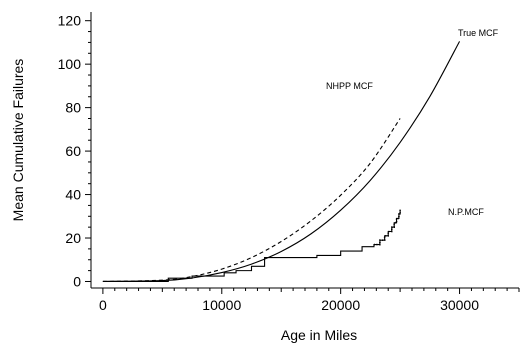  I want to click on y-tick-label: 80, so click(73, 108).